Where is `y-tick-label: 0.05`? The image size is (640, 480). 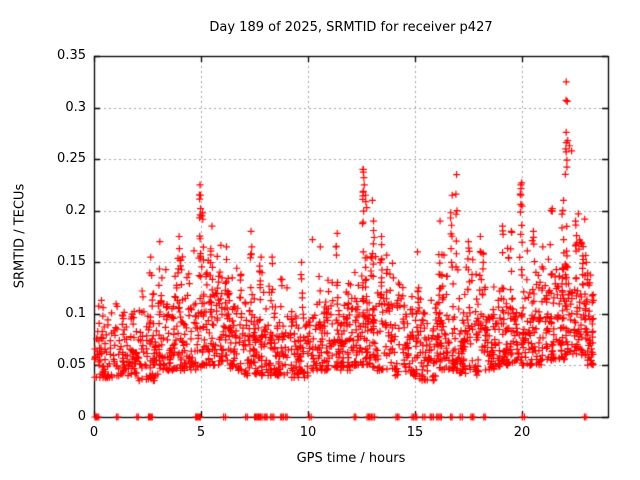
y-tick-label: 0.05 is located at coordinates (71, 364).